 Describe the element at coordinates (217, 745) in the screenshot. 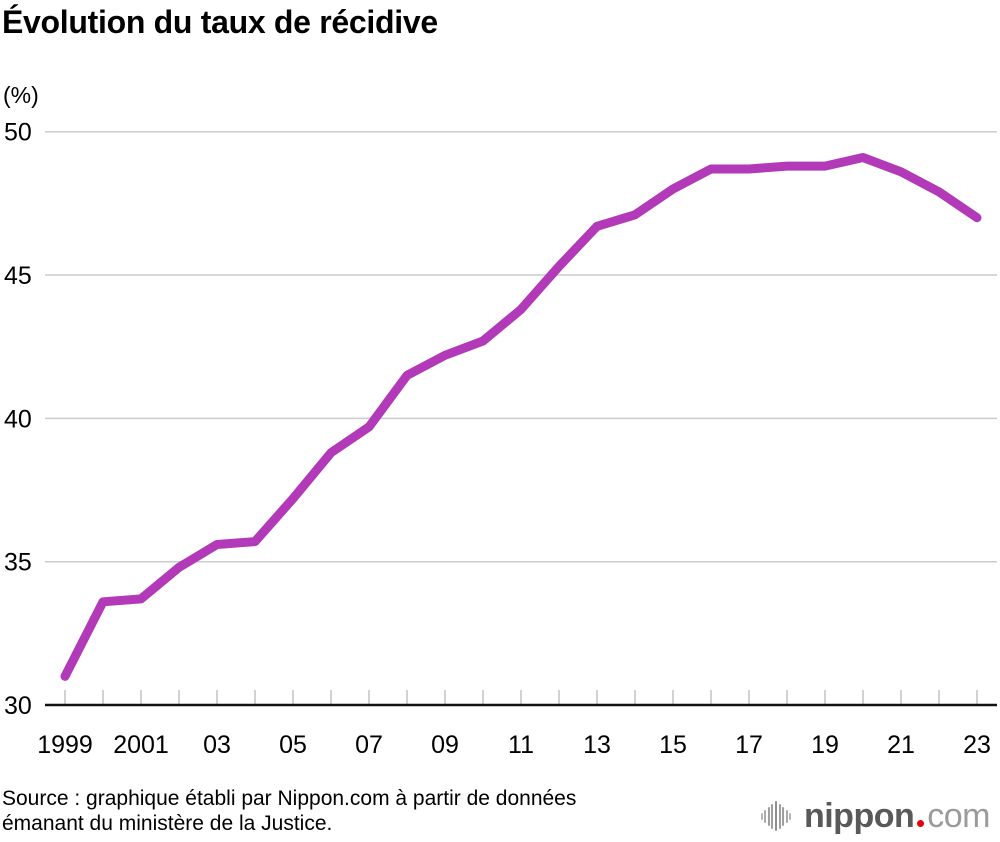

I see `x-tick-label: 03` at that location.